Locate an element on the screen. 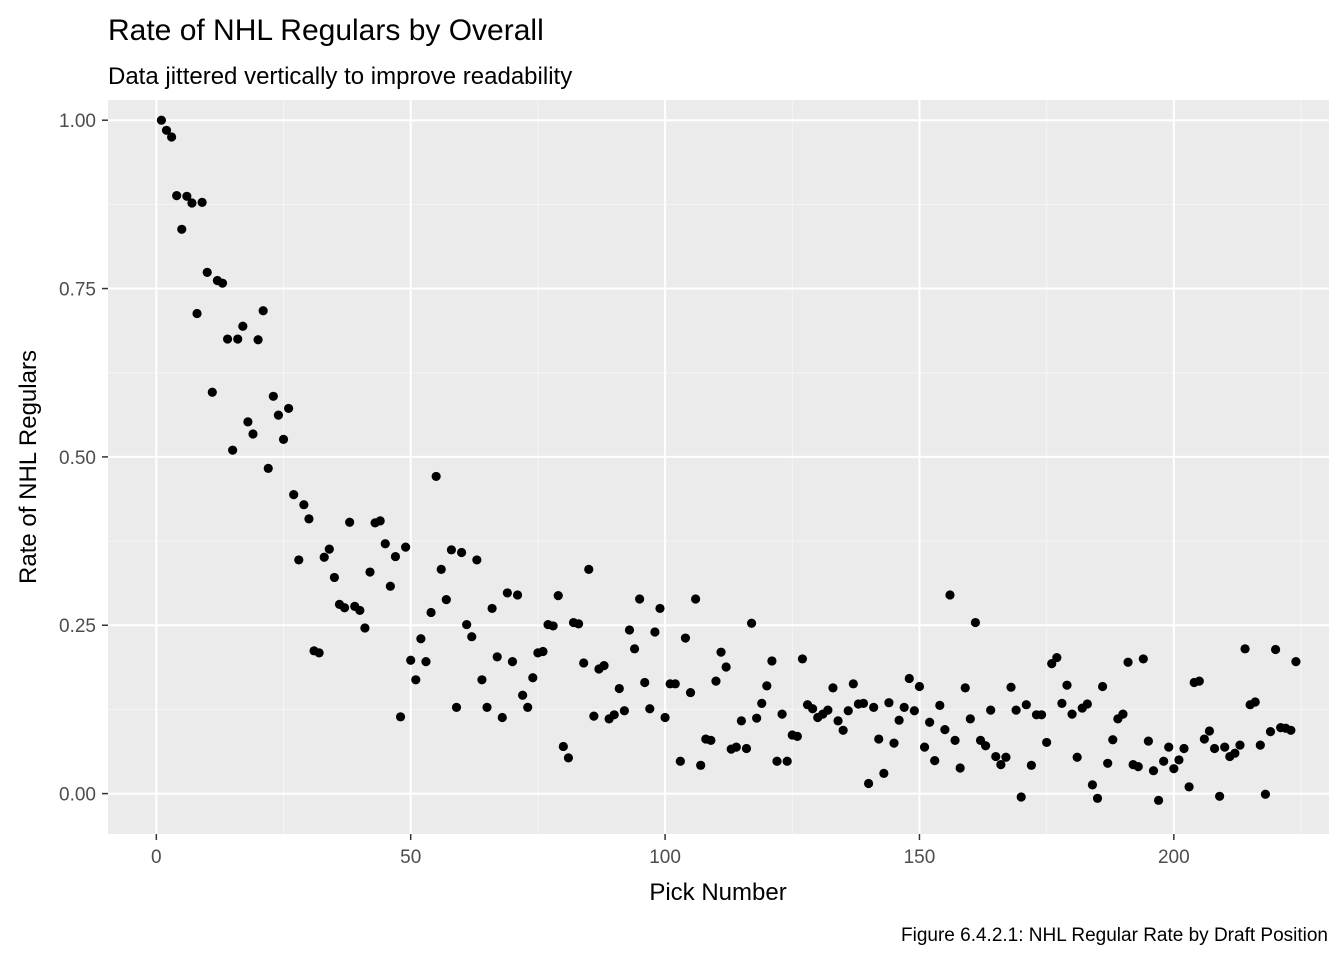 This screenshot has width=1344, height=960. x-axis-title: Pick Number is located at coordinates (717, 892).